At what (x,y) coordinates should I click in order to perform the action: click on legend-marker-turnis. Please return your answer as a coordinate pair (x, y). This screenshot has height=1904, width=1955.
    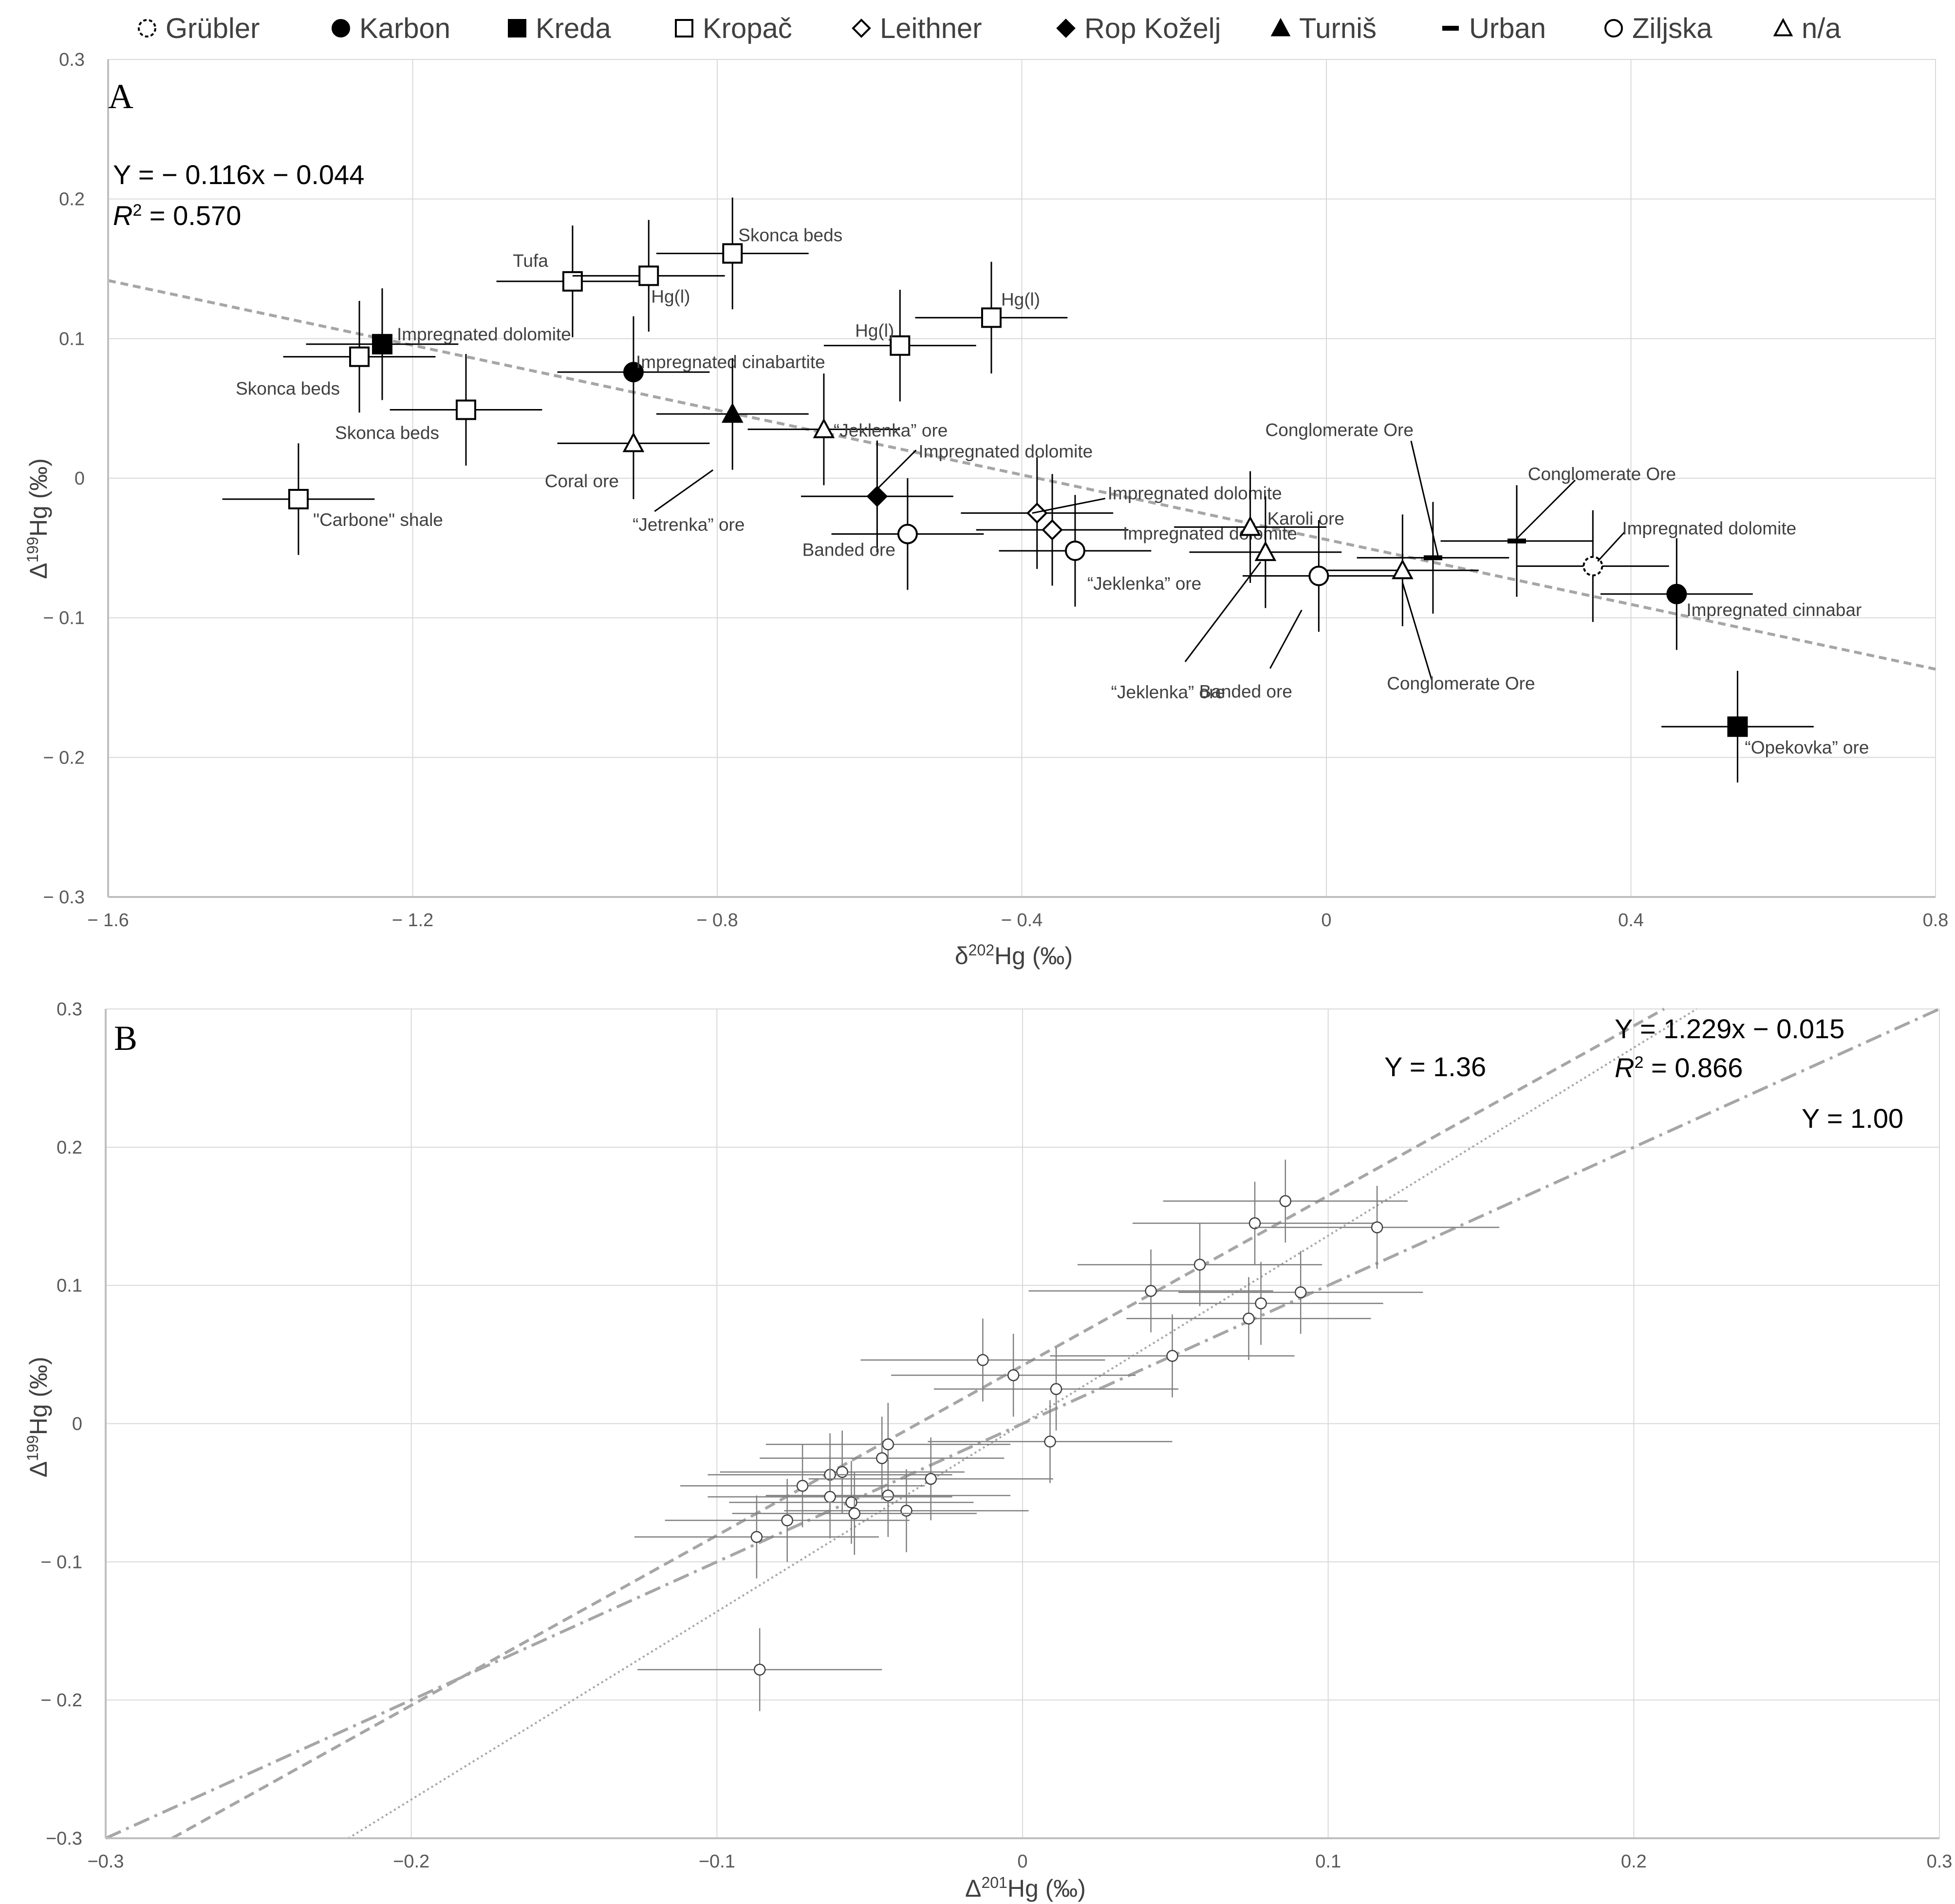
    Looking at the image, I should click on (1280, 27).